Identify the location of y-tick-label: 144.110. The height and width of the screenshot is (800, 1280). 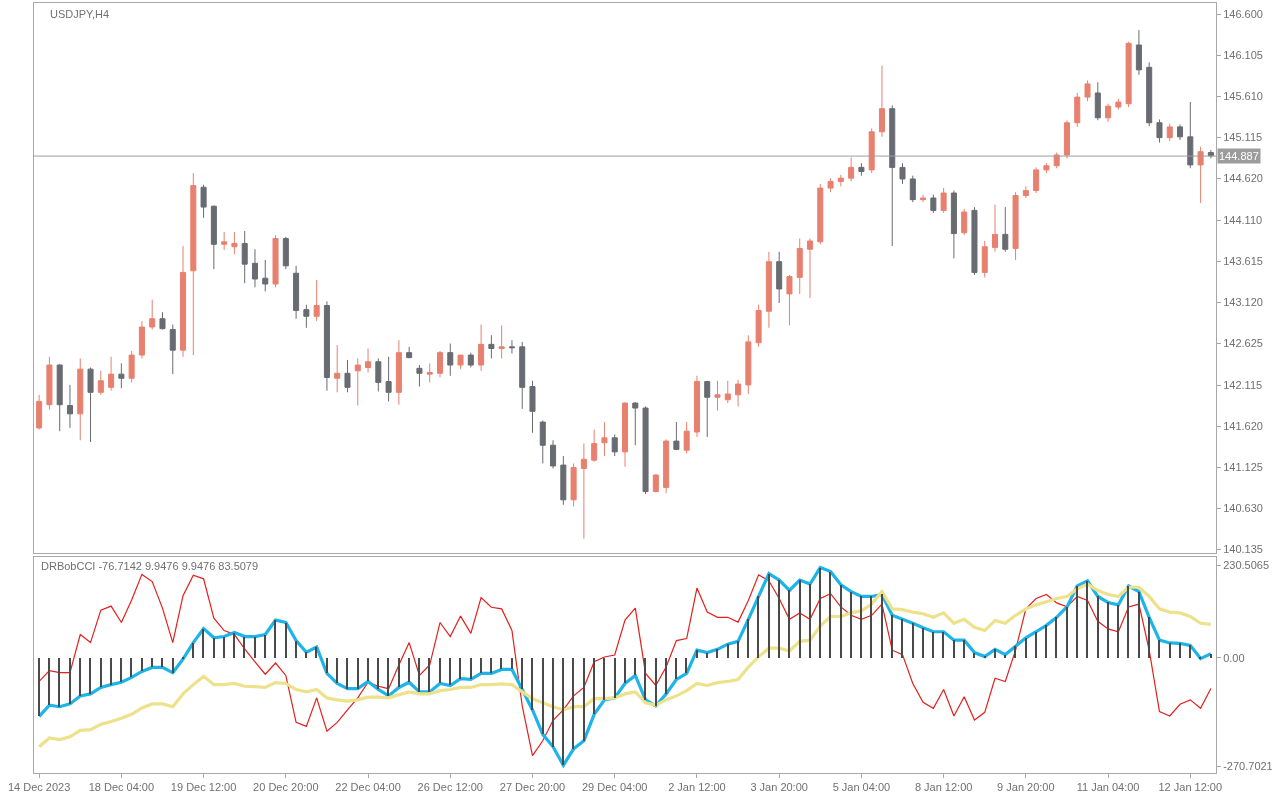
(1243, 220).